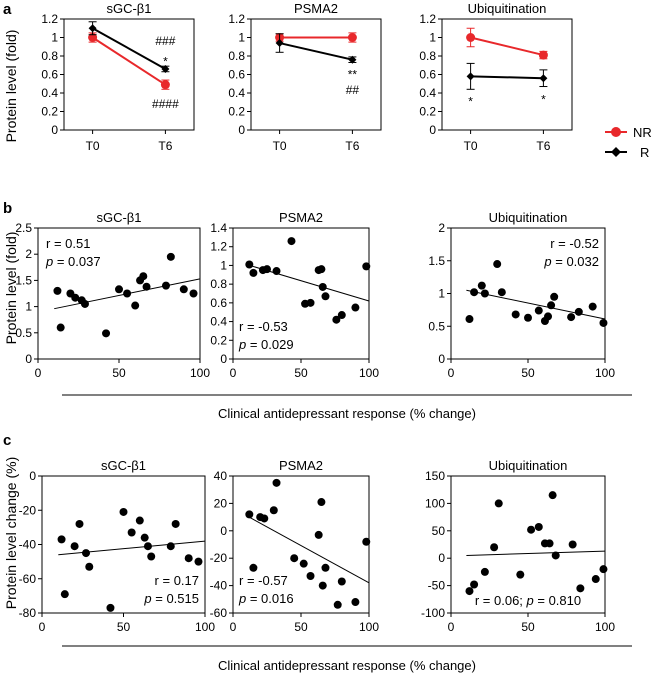 The width and height of the screenshot is (665, 678). I want to click on y-tick-label: 0.5, so click(23, 333).